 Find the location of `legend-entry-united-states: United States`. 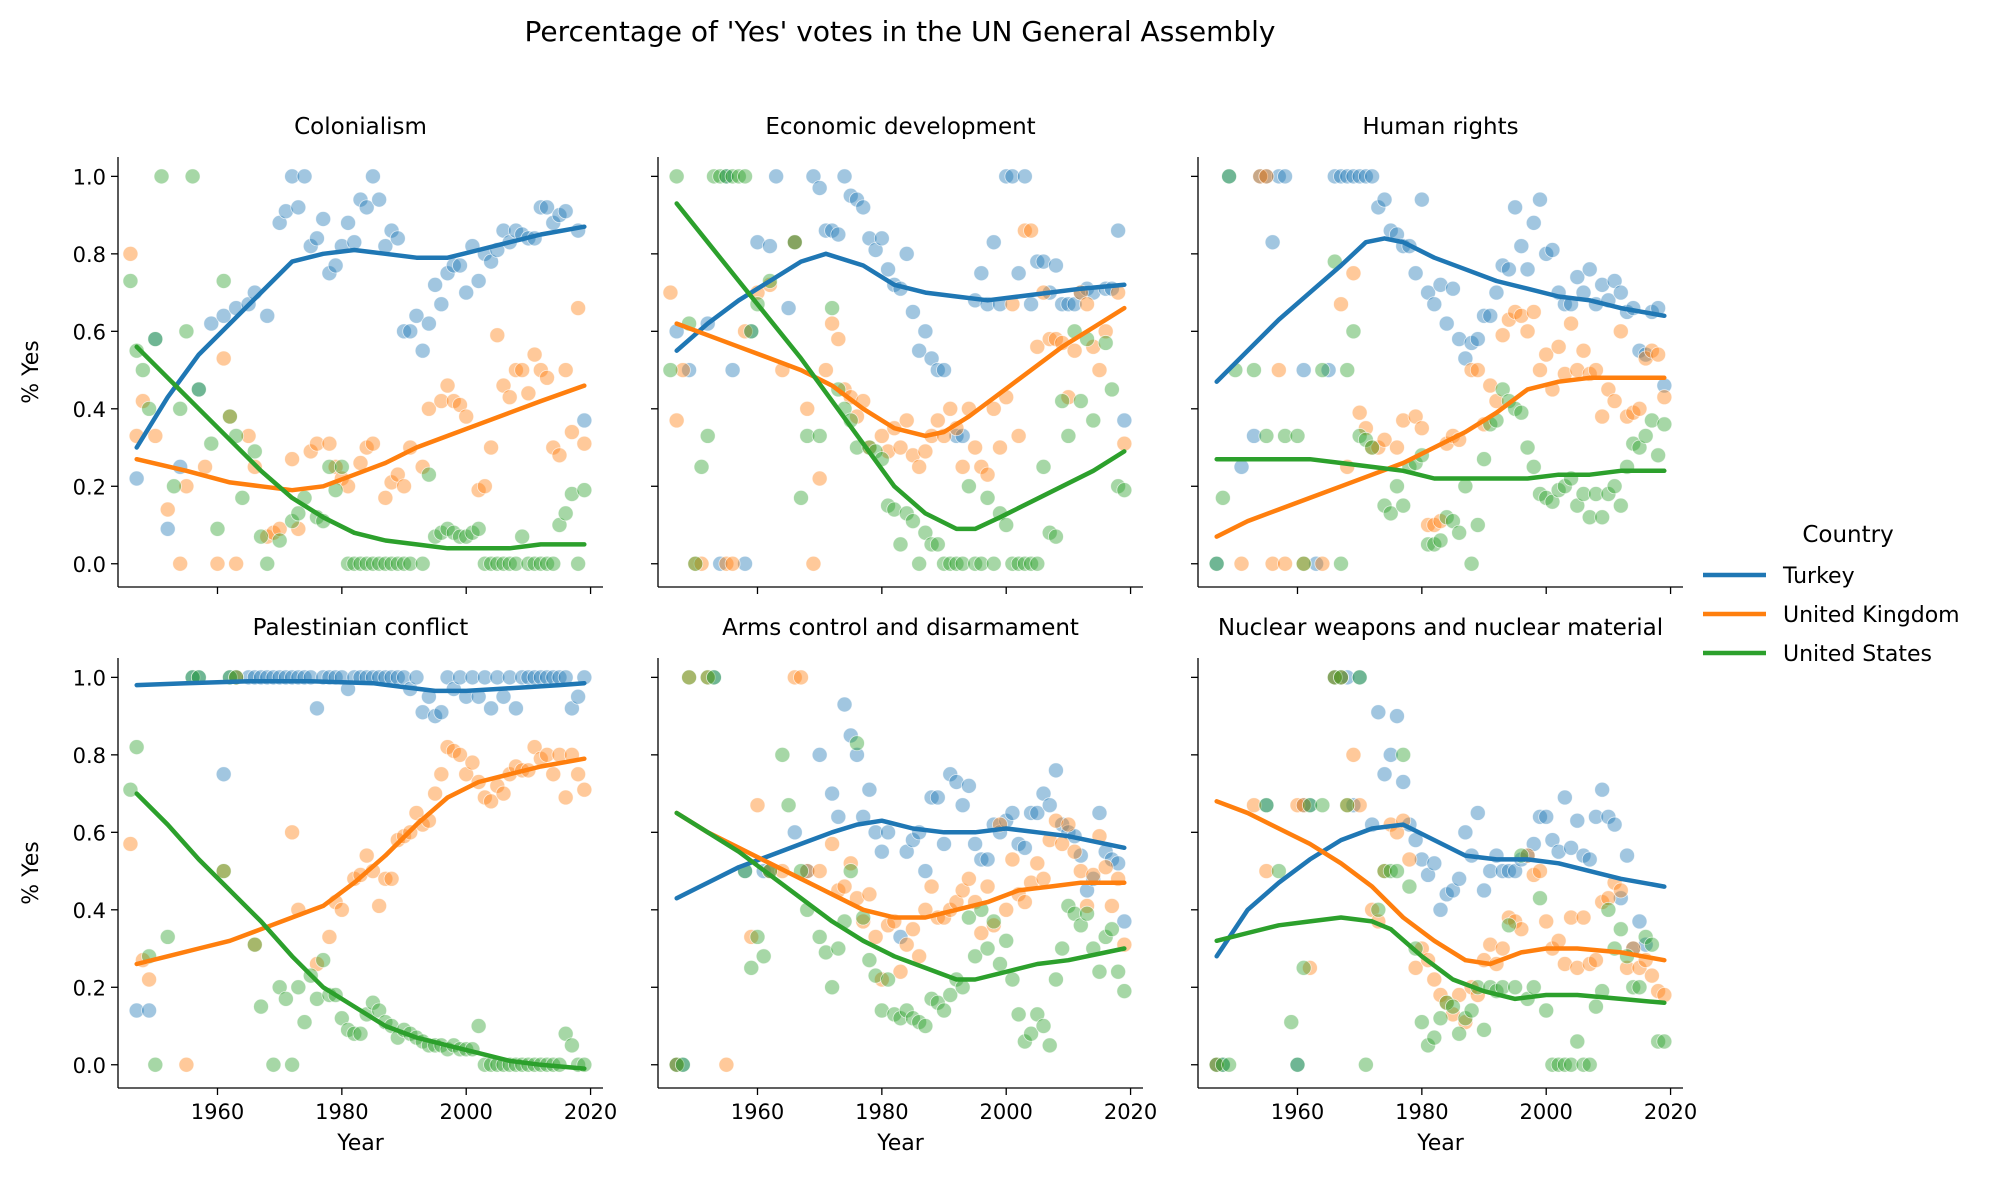

legend-entry-united-states: United States is located at coordinates (1857, 654).